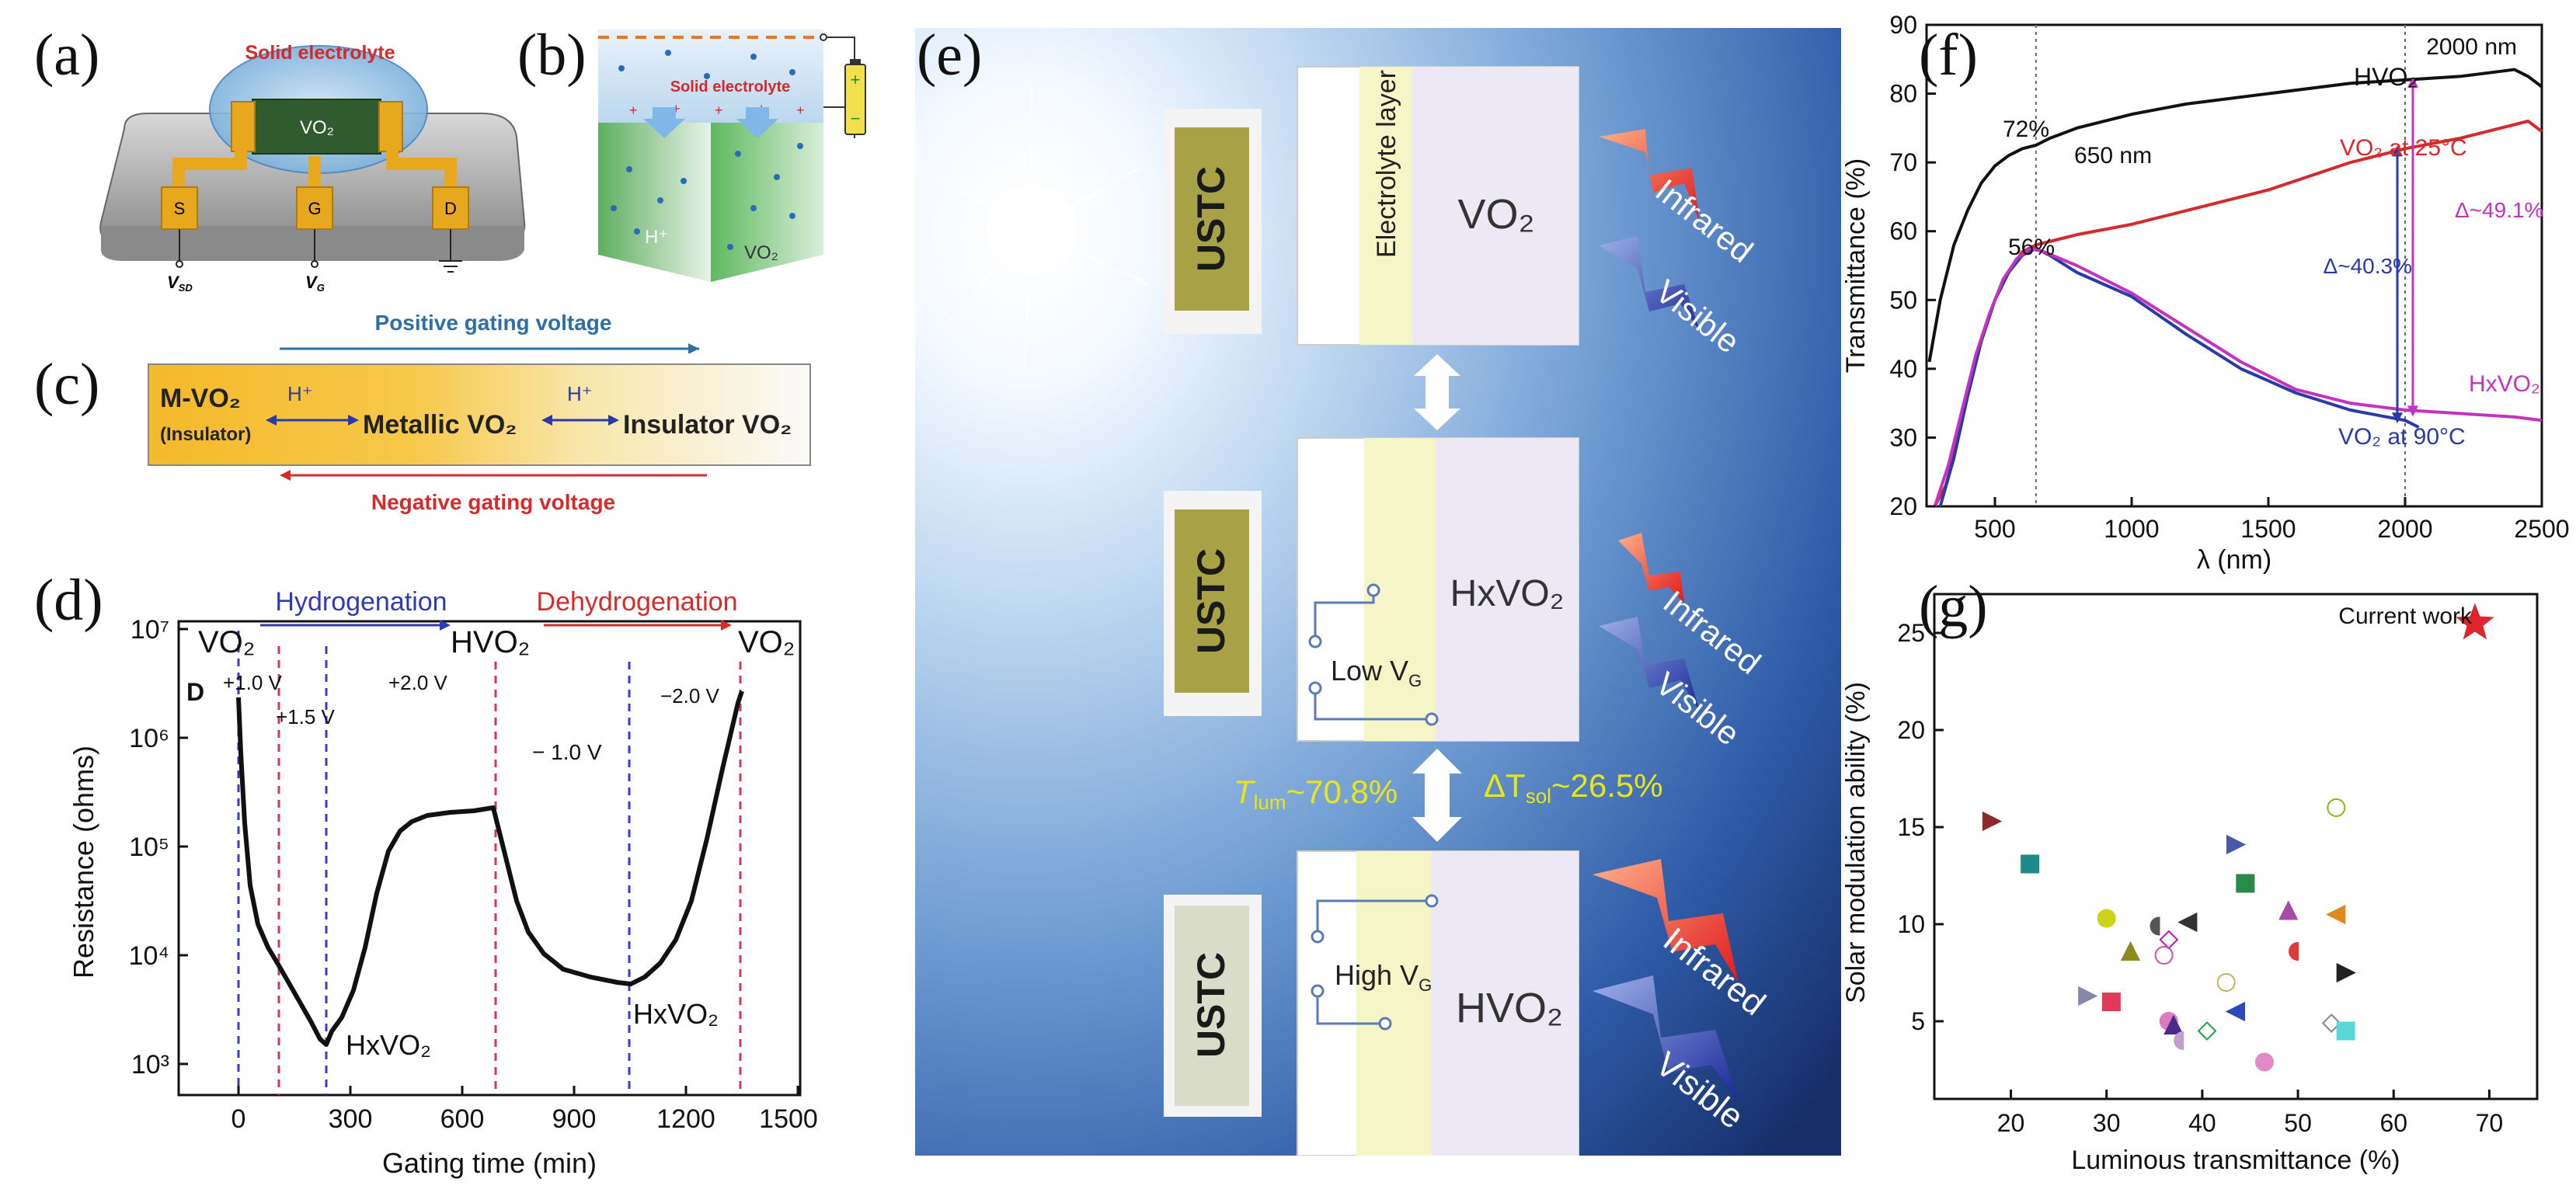  I want to click on legend-hxvo2: HxVO₂, so click(2504, 384).